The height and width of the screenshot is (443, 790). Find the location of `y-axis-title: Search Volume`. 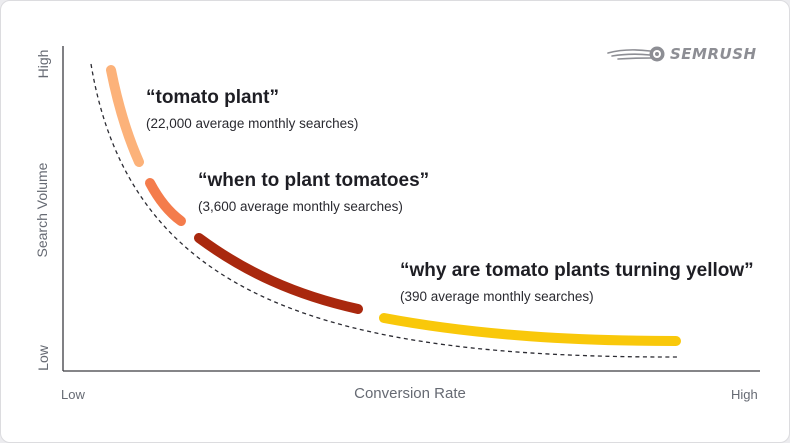

y-axis-title: Search Volume is located at coordinates (42, 210).